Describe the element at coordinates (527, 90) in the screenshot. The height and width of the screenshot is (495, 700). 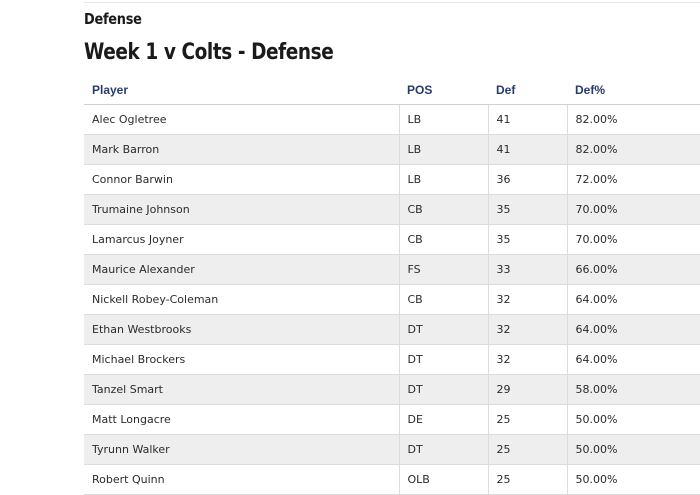
I see `column-header-def: Def` at that location.